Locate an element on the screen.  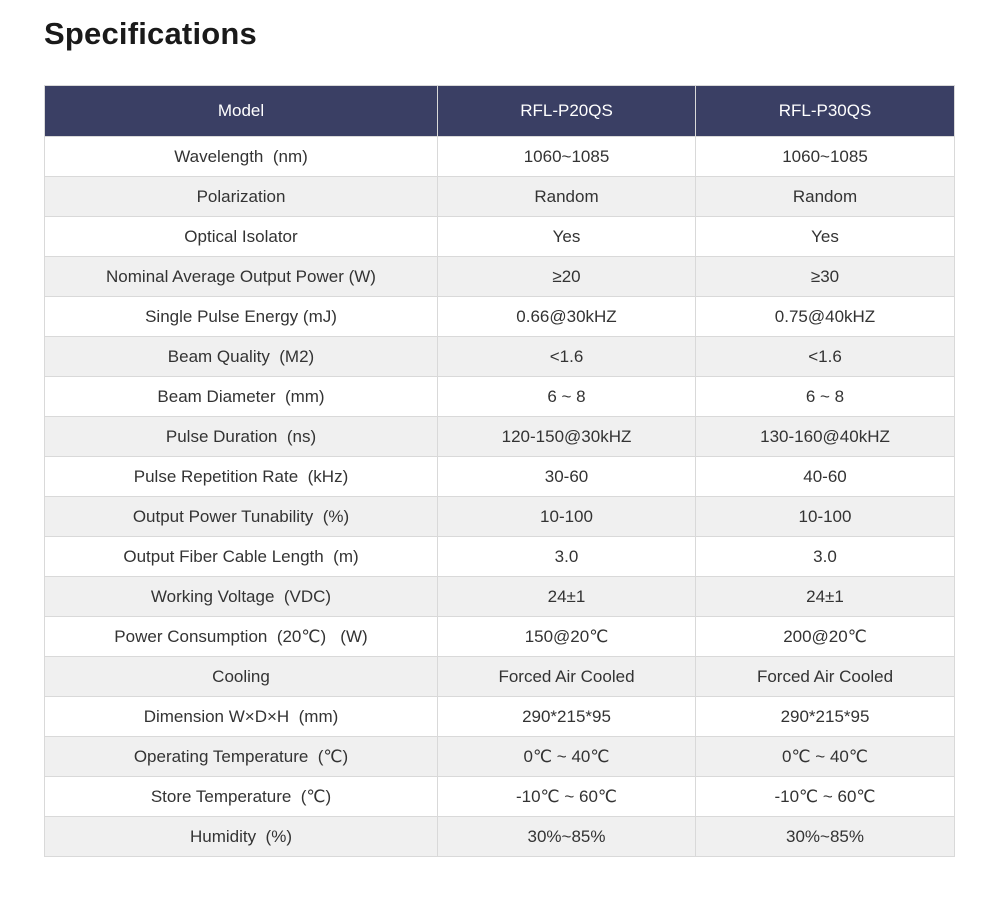
spec-value-p30qs: -10℃ ~ 60℃ is located at coordinates (825, 796).